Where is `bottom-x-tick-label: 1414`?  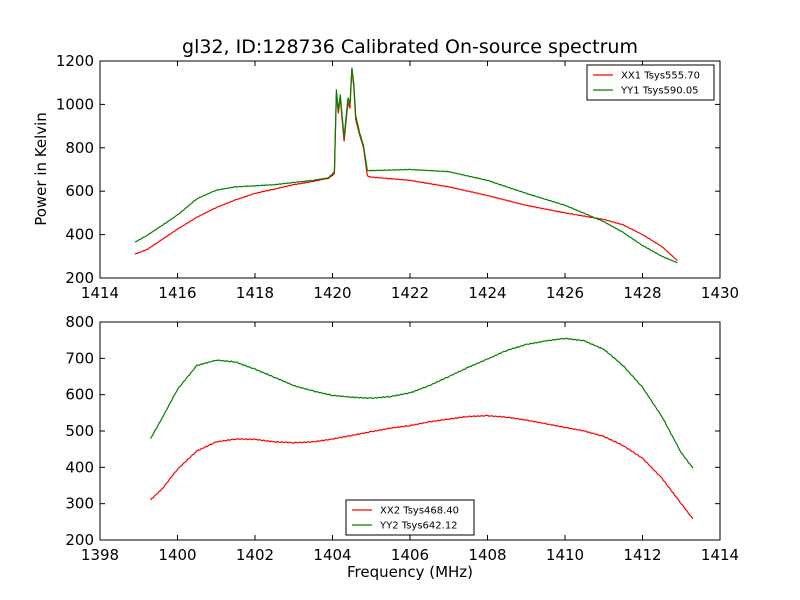
bottom-x-tick-label: 1414 is located at coordinates (720, 555).